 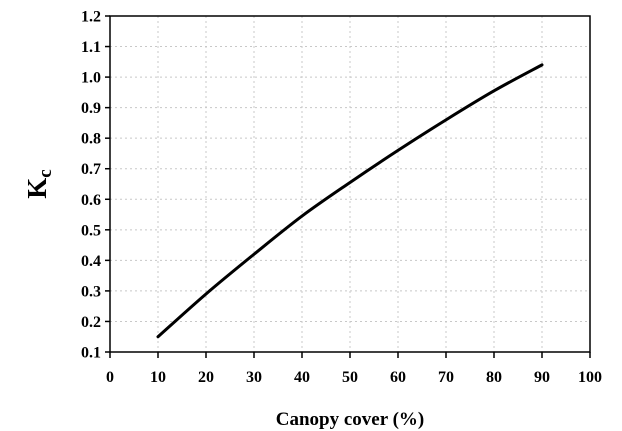 What do you see at coordinates (91, 108) in the screenshot?
I see `y-tick-label: 0.9` at bounding box center [91, 108].